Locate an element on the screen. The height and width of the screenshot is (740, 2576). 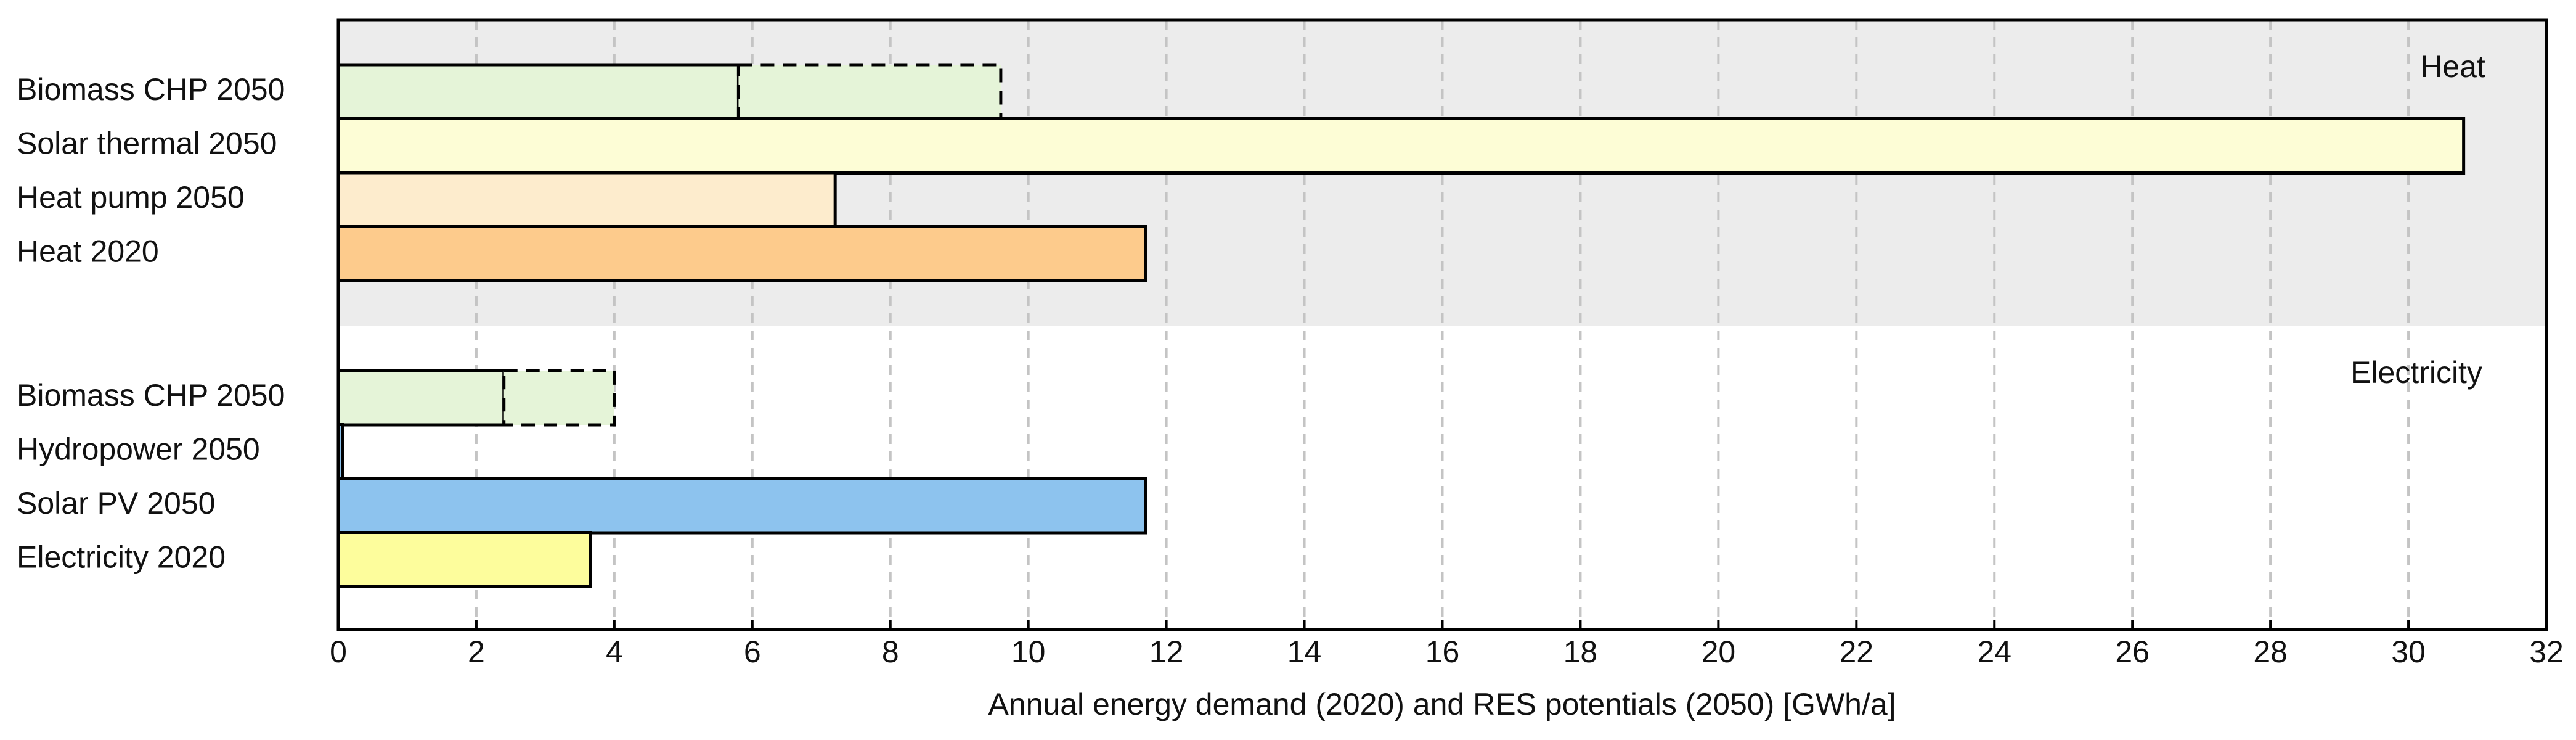
x-tick-label: 12 is located at coordinates (1166, 652).